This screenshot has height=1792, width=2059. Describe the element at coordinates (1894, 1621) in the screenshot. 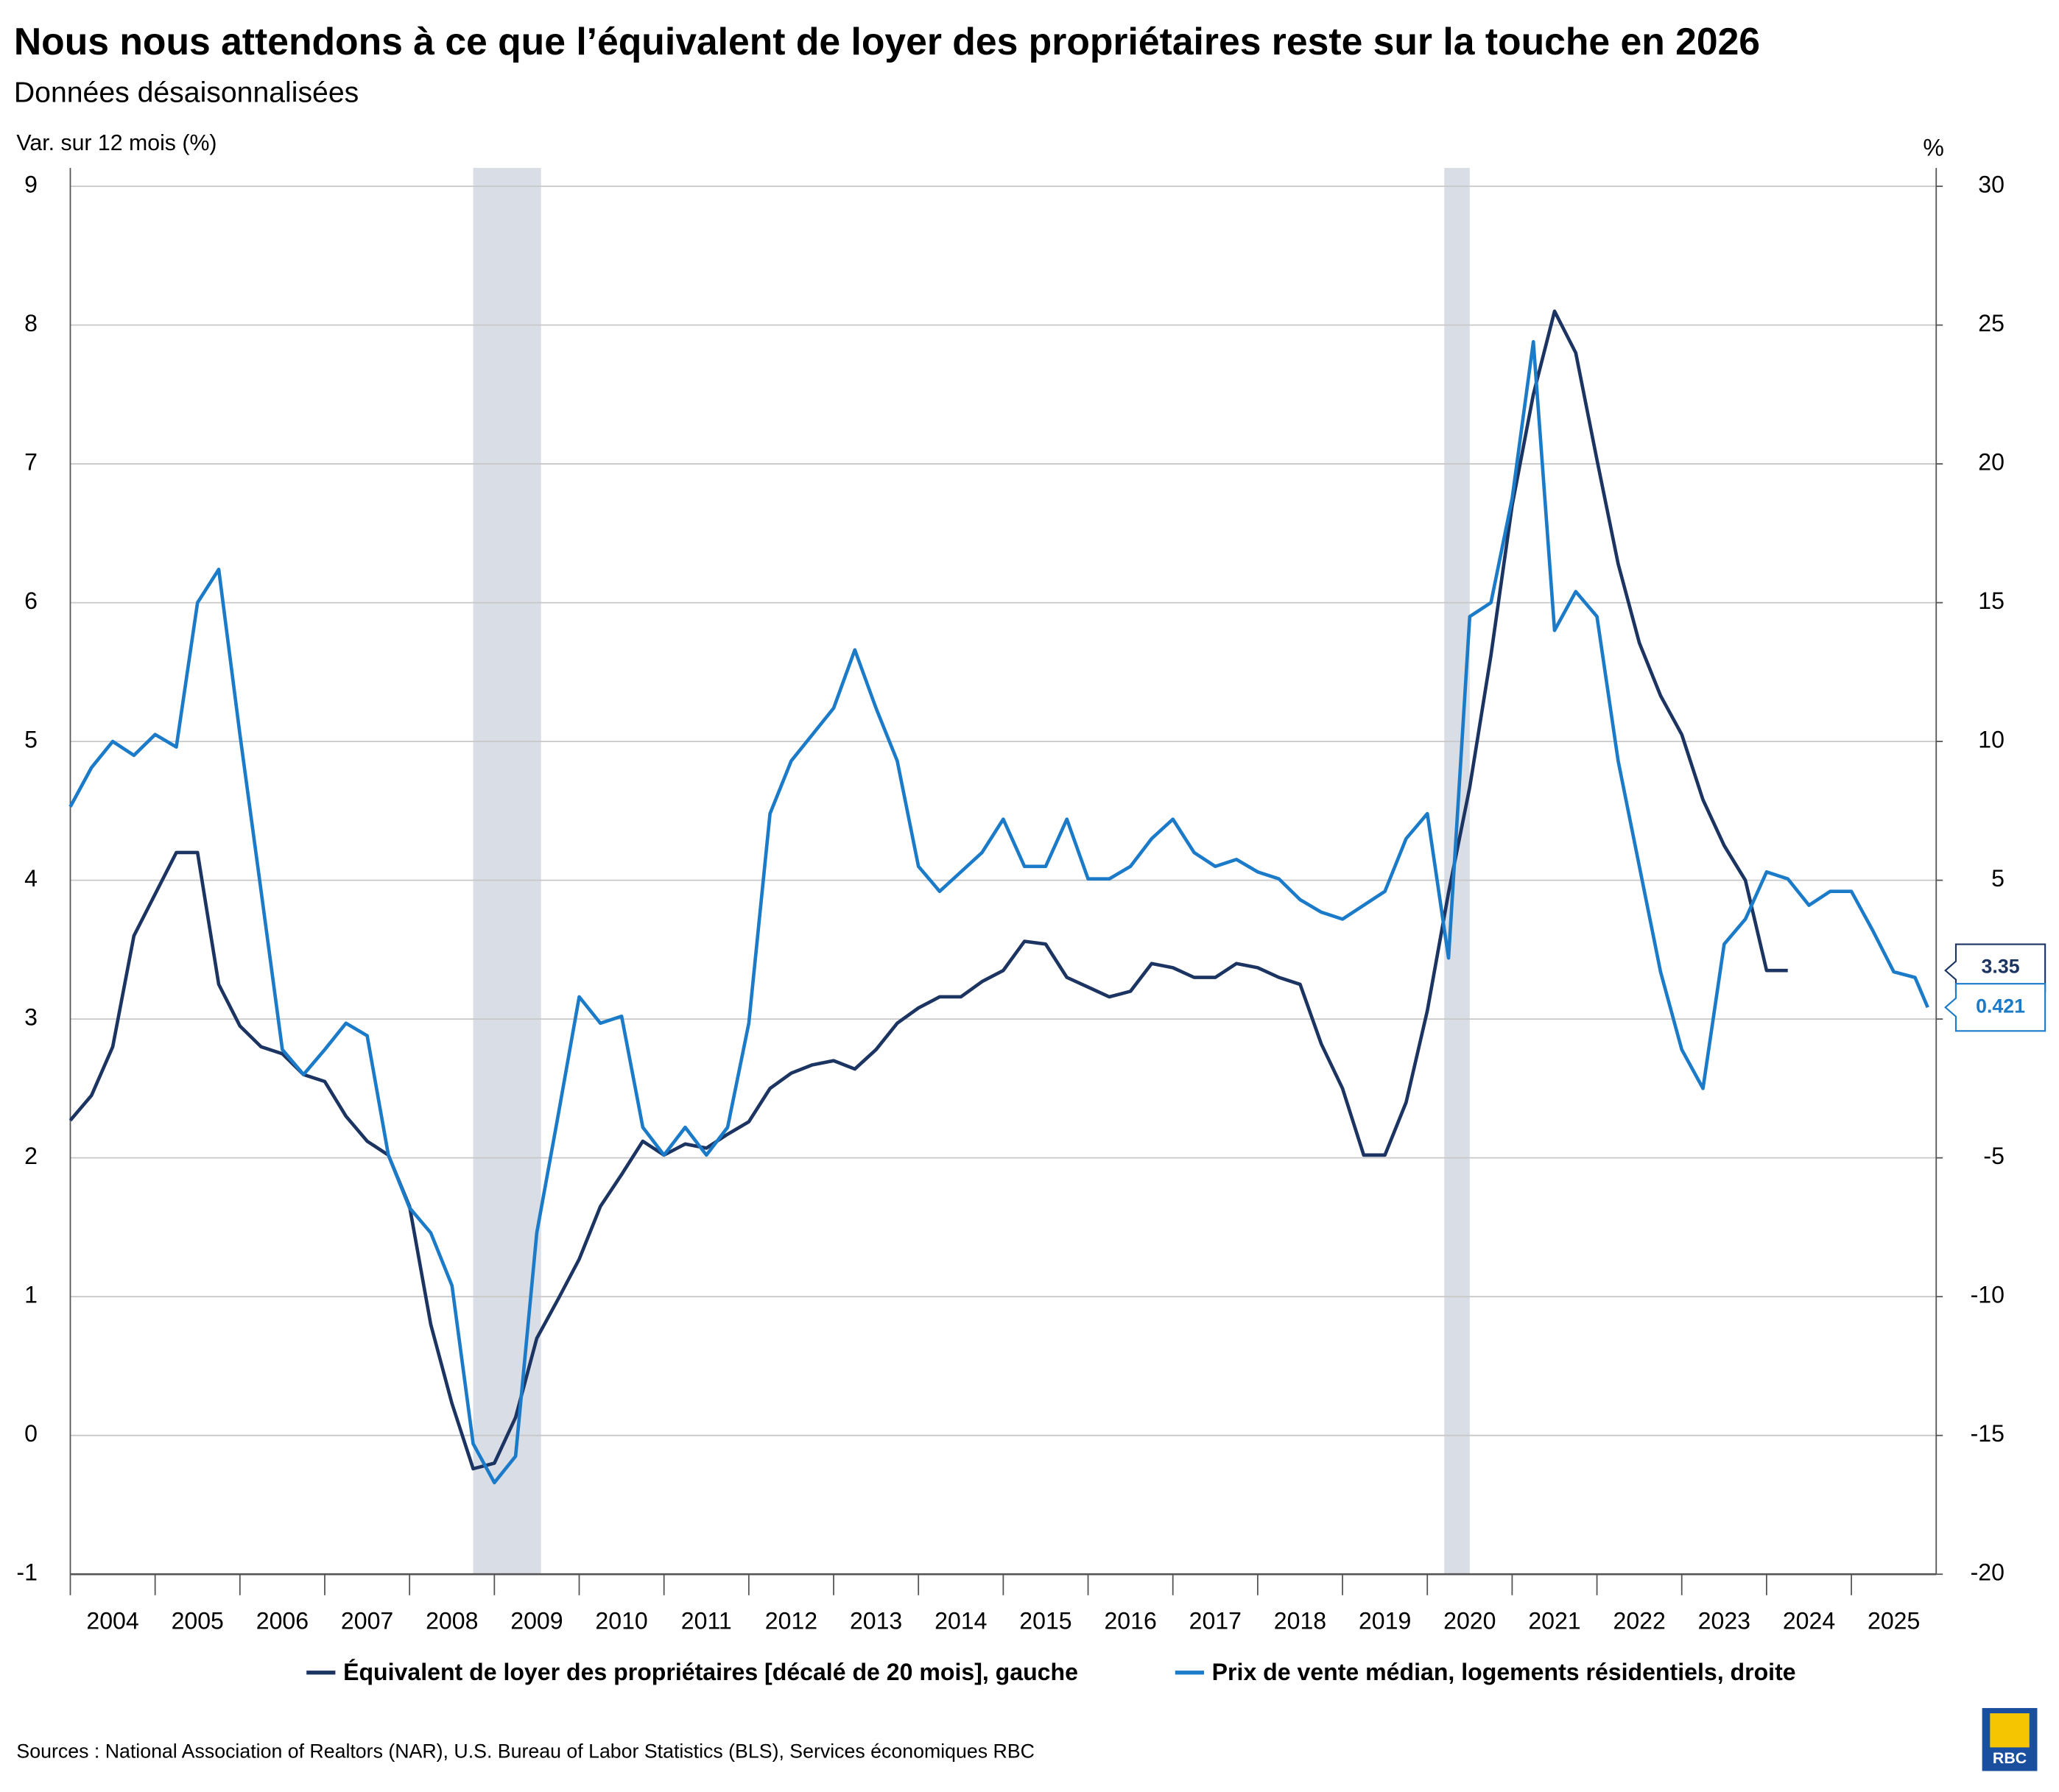

I see `x-tick-label: 2025` at that location.